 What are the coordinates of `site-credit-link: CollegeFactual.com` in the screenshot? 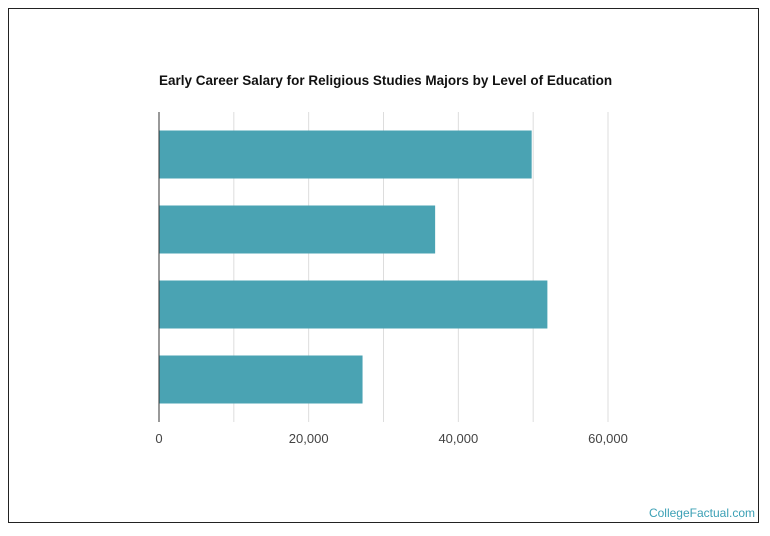 It's located at (701, 513).